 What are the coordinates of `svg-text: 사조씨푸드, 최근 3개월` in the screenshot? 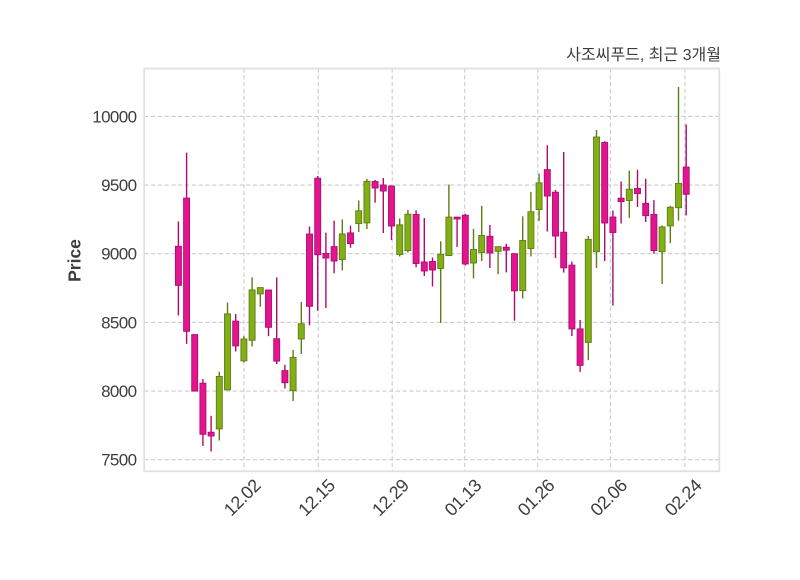 It's located at (643, 55).